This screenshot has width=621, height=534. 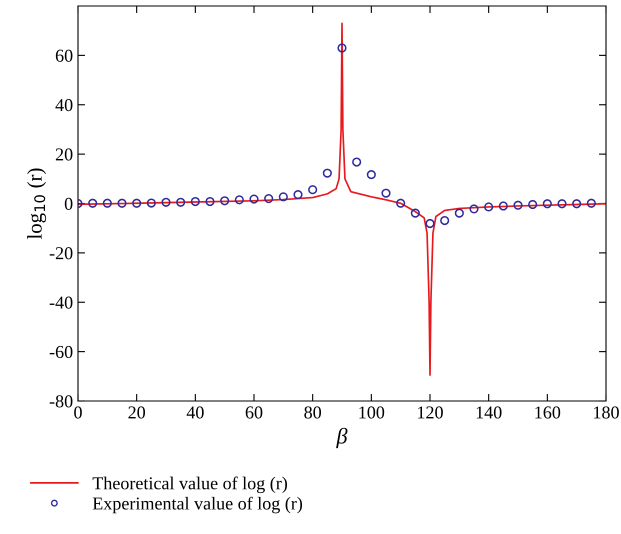 What do you see at coordinates (489, 412) in the screenshot?
I see `x-tick-label: 140` at bounding box center [489, 412].